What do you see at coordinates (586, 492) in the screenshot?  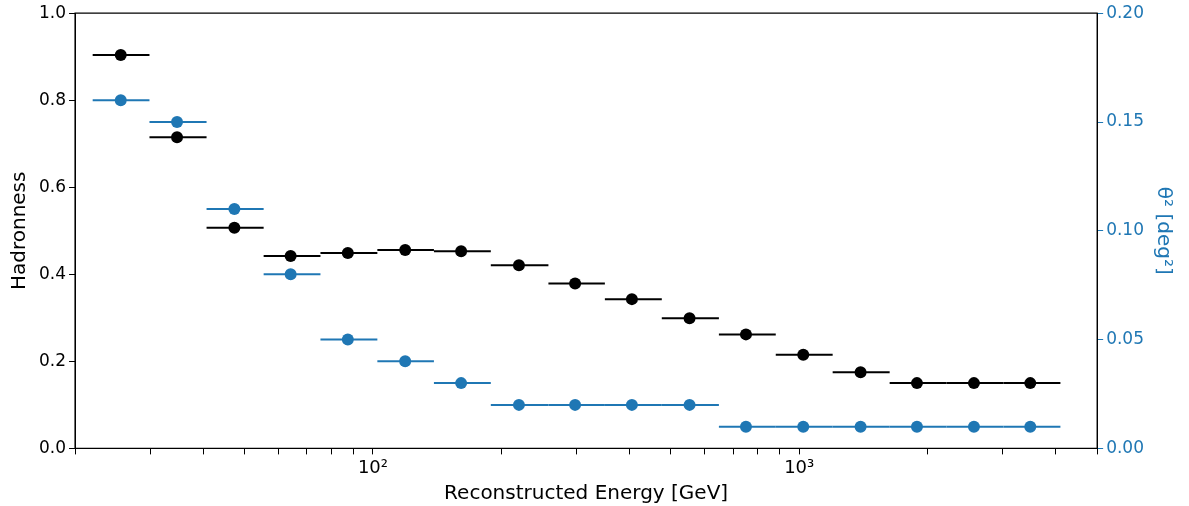 I see `x-axis-title: Reconstructed Energy [GeV]` at bounding box center [586, 492].